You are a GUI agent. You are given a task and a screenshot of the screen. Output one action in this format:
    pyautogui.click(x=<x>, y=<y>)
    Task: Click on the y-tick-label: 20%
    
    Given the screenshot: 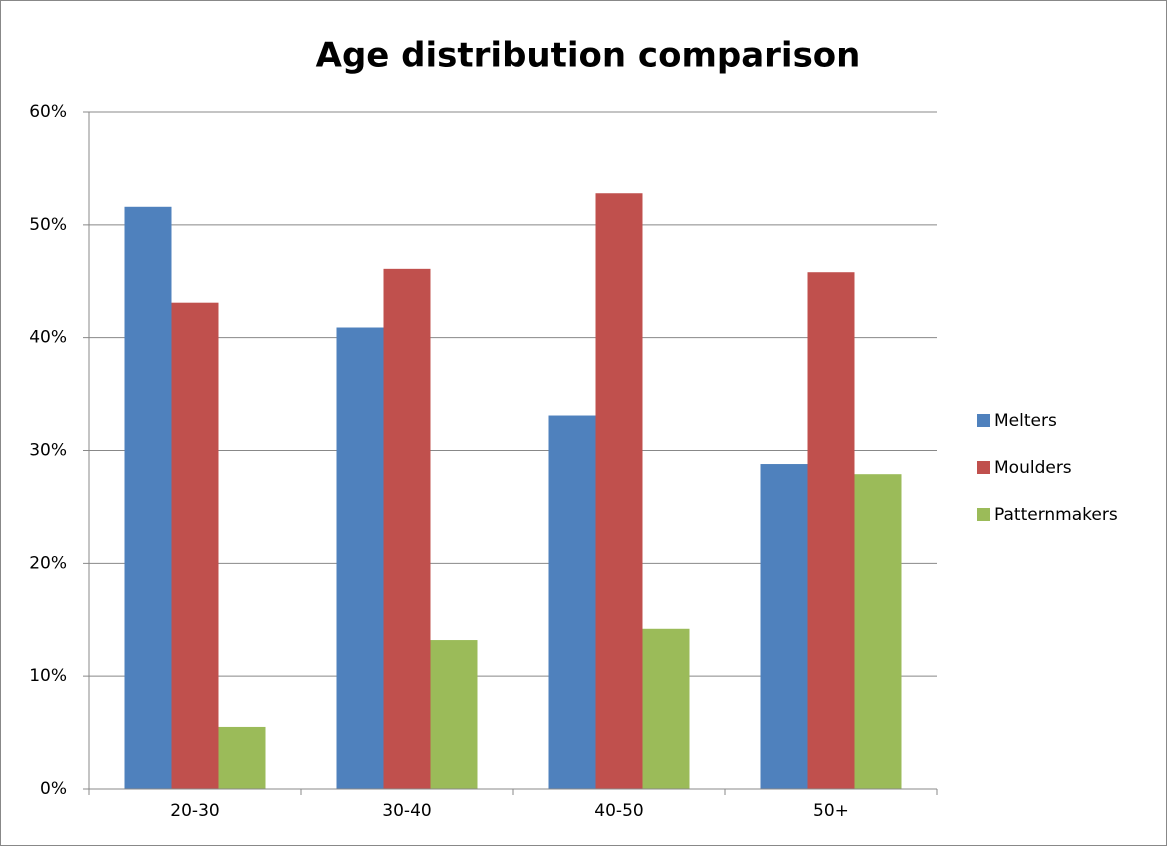 What is the action you would take?
    pyautogui.click(x=48, y=563)
    